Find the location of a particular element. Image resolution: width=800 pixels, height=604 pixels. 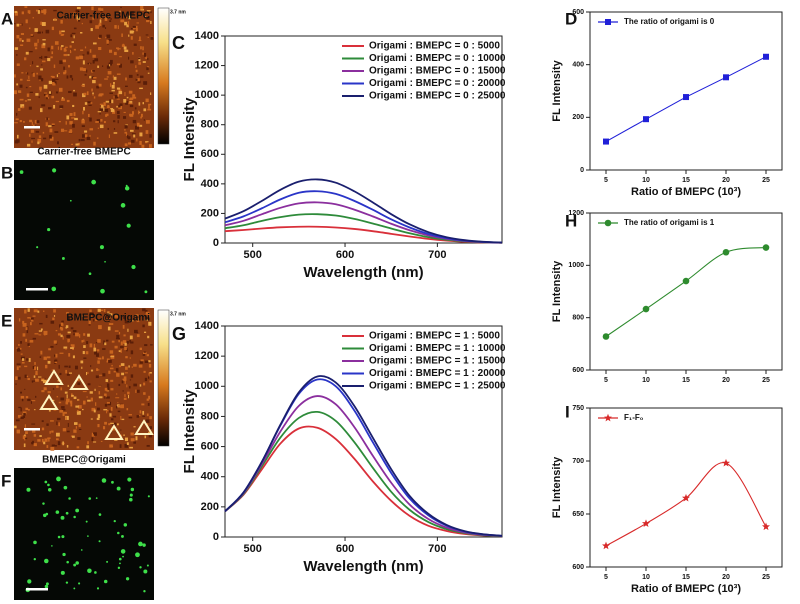

image-caption: Carrier-free BMEPC is located at coordinates (103, 16).